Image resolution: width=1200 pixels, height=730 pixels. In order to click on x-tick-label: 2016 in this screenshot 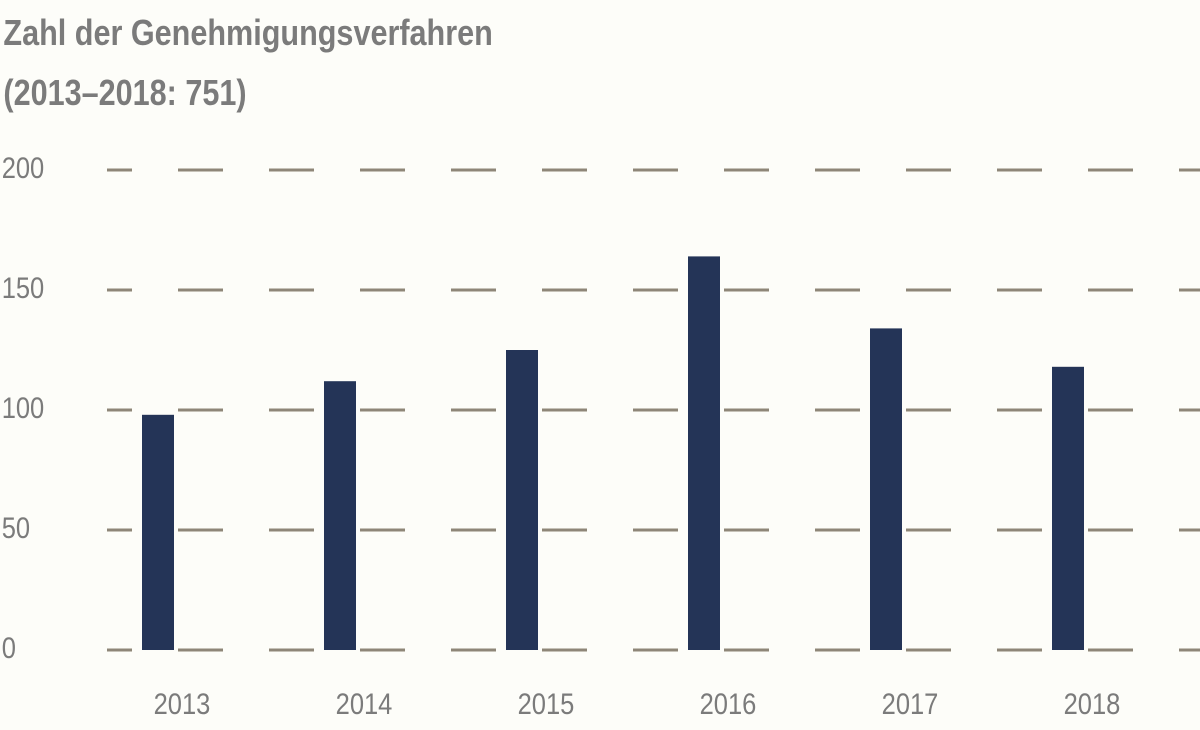, I will do `click(728, 703)`.